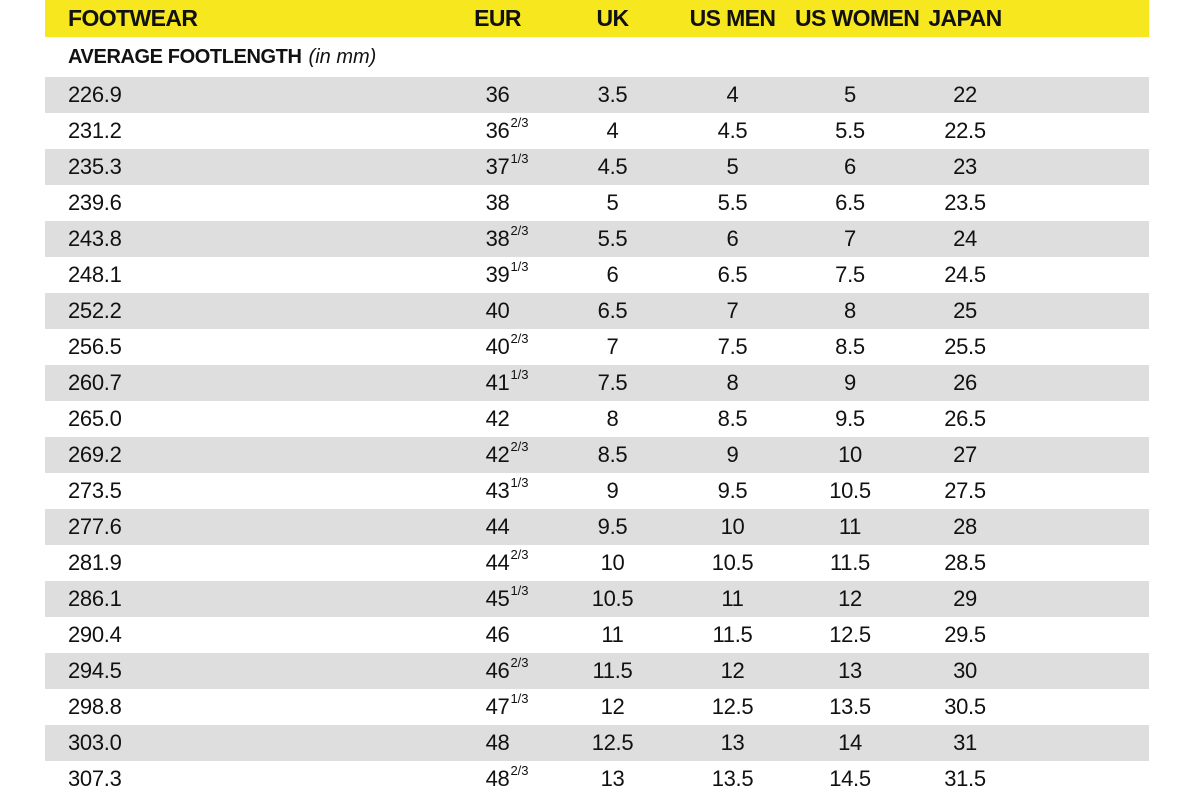  Describe the element at coordinates (242, 419) in the screenshot. I see `cell-footlength: 265.0` at that location.